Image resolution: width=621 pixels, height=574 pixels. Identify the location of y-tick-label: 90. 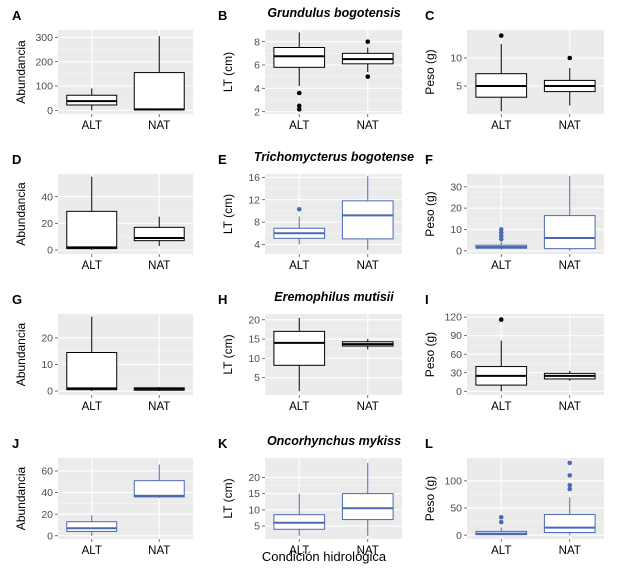
(456, 336).